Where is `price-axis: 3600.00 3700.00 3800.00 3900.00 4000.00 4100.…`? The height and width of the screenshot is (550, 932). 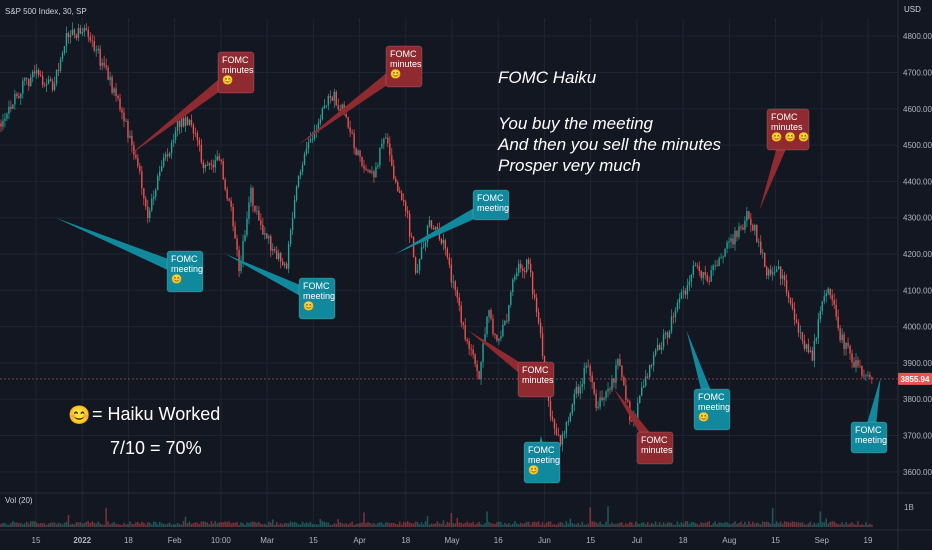 price-axis: 3600.00 3700.00 3800.00 3900.00 4000.00 4100.… is located at coordinates (917, 254).